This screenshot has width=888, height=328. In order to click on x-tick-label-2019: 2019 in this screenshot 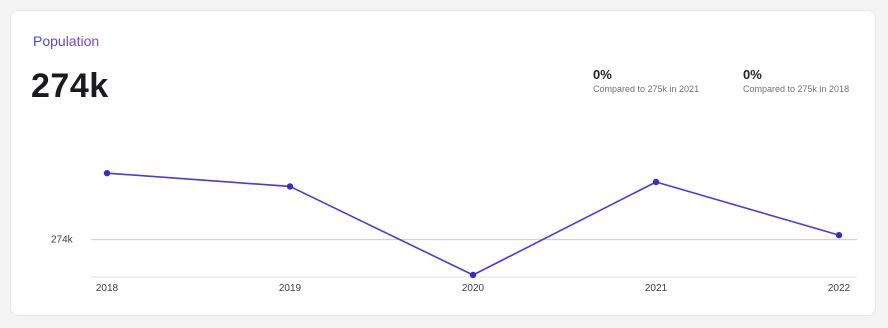, I will do `click(290, 288)`.